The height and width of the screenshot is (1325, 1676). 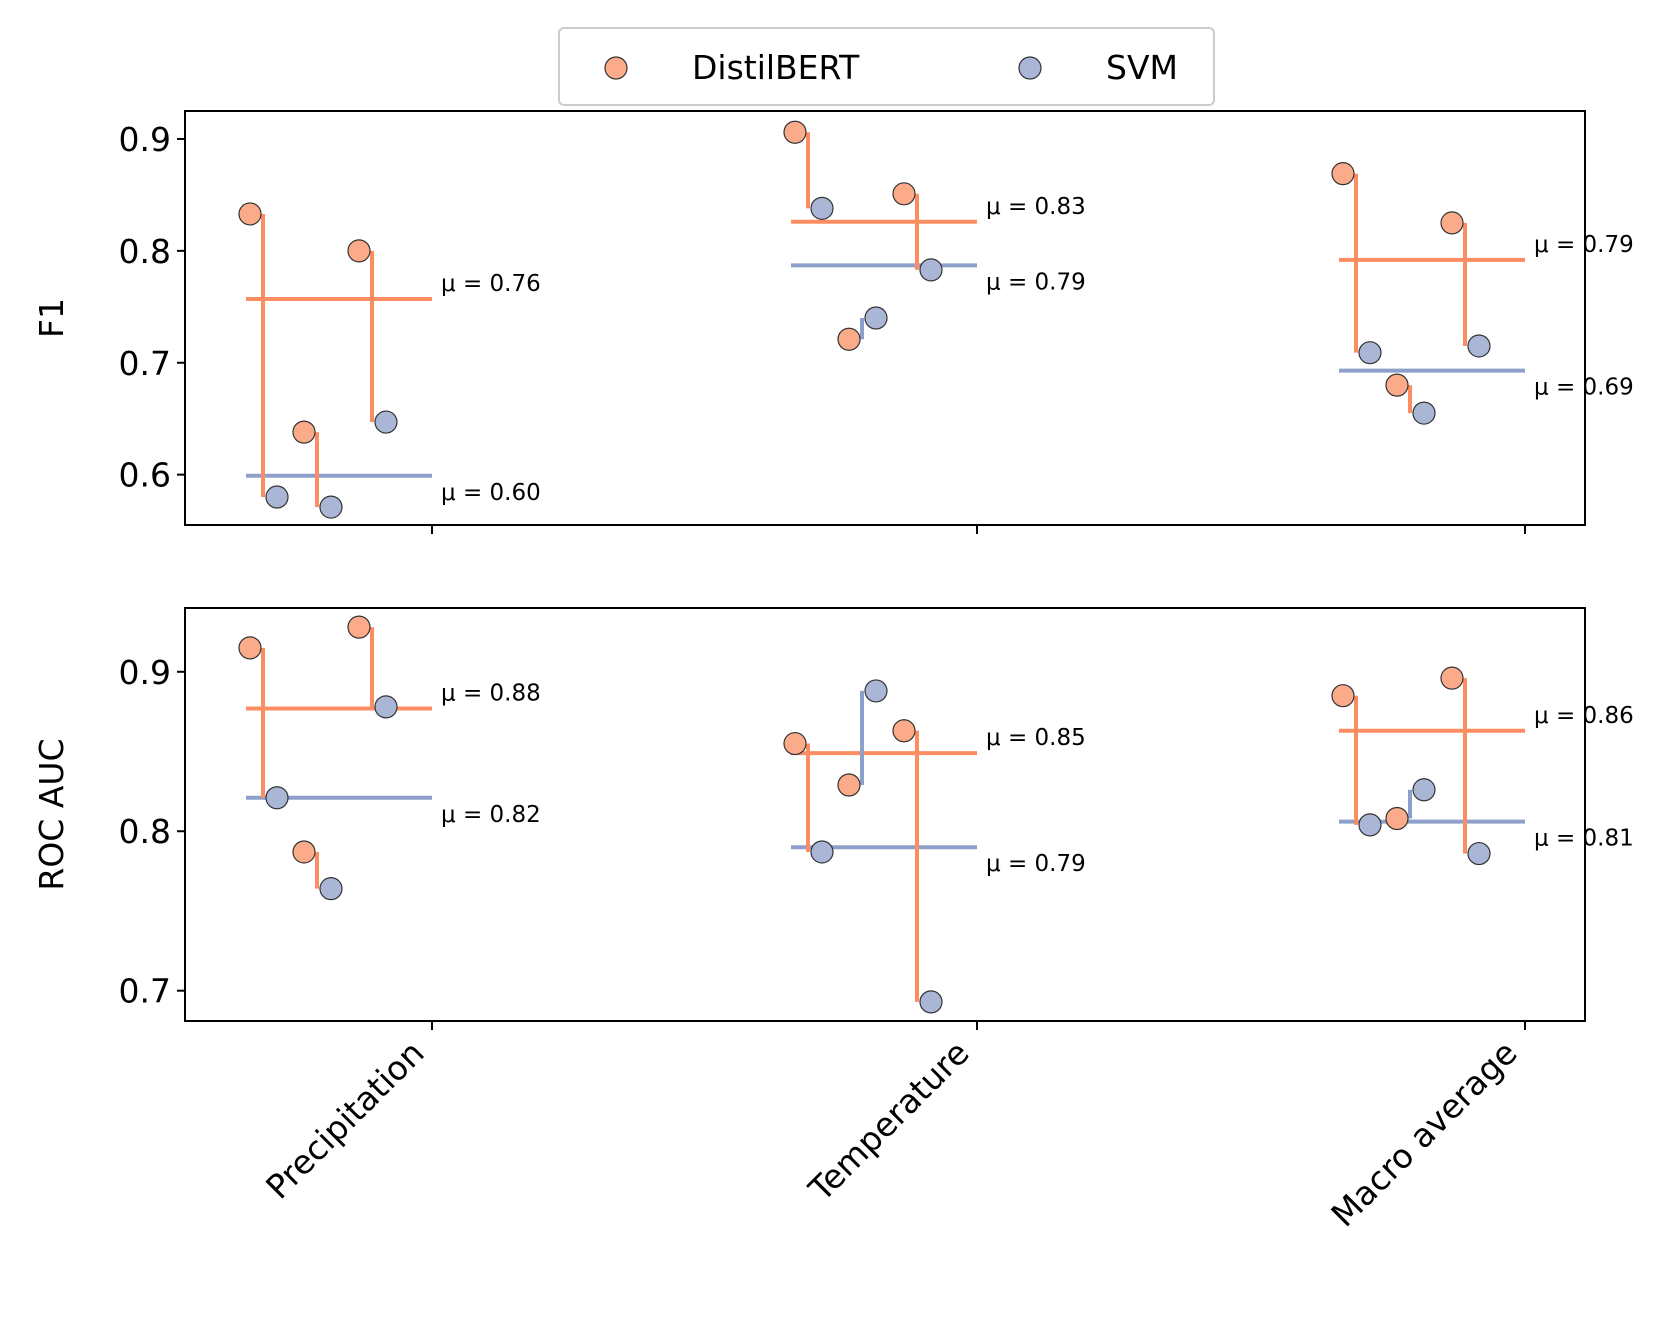 What do you see at coordinates (1584, 388) in the screenshot?
I see `svm-mean-label: μ = 0.69` at bounding box center [1584, 388].